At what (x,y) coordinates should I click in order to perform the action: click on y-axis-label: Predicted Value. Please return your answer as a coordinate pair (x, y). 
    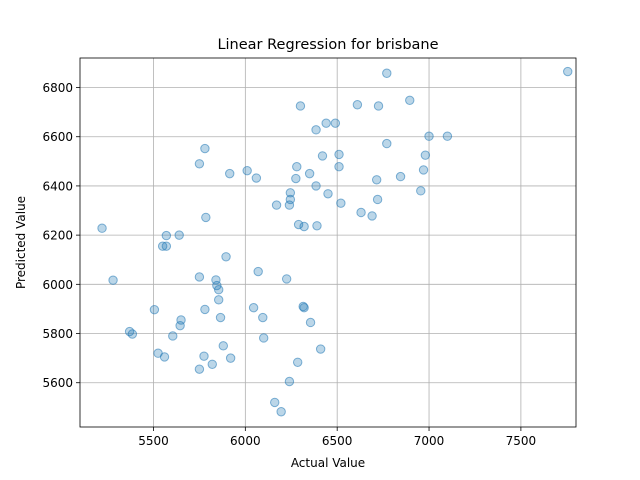
    Looking at the image, I should click on (21, 242).